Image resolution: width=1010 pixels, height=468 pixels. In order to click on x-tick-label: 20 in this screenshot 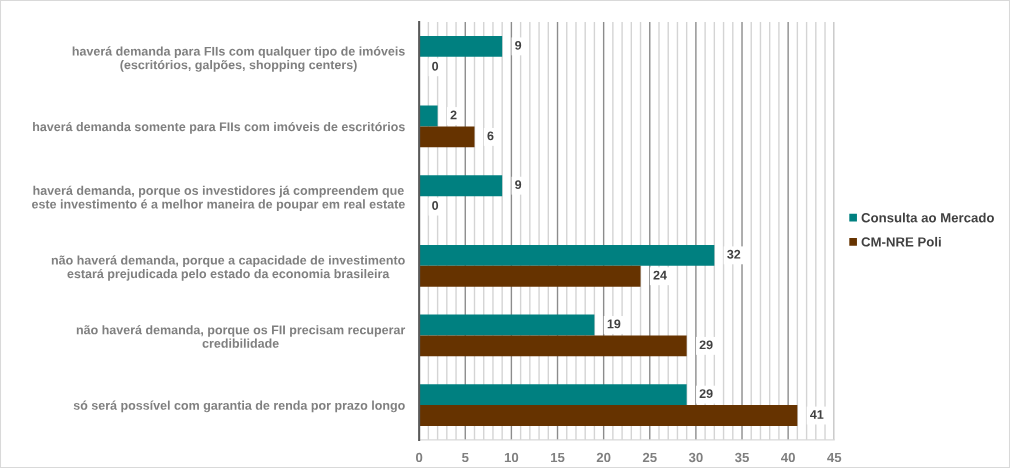, I will do `click(603, 457)`.